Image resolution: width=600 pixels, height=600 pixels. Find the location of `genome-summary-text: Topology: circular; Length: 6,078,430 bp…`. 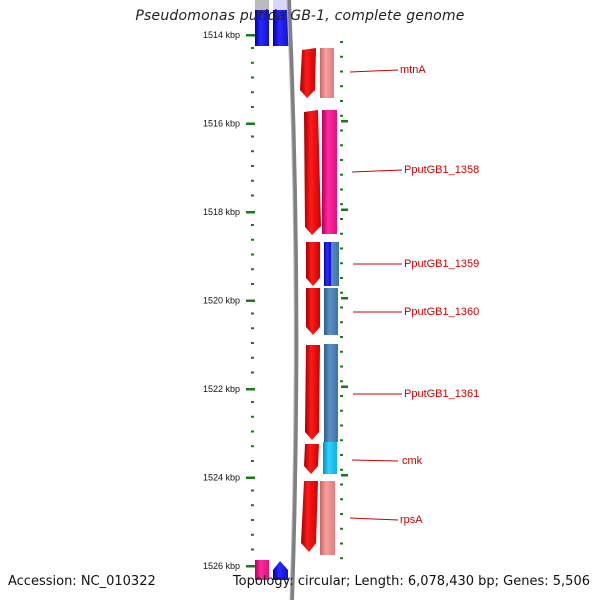

genome-summary-text: Topology: circular; Length: 6,078,430 bp… is located at coordinates (411, 581).